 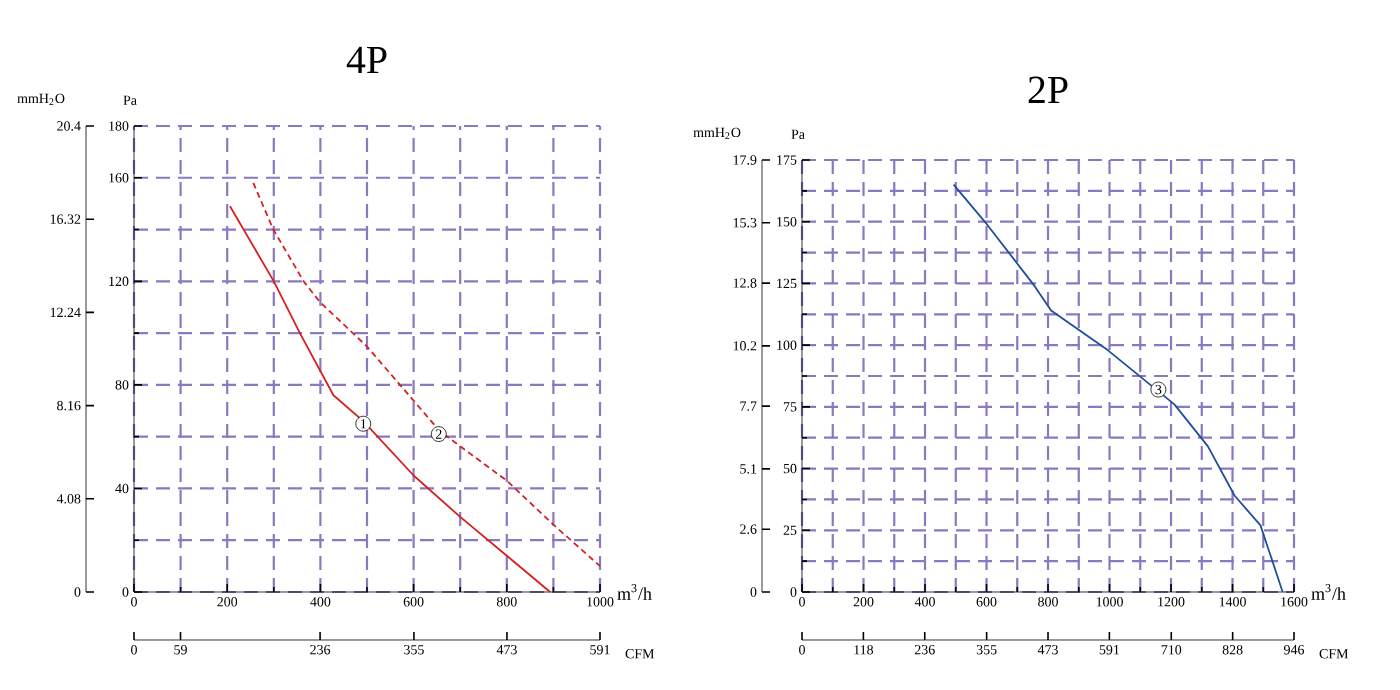 What do you see at coordinates (366, 59) in the screenshot?
I see `chart-title: 4P` at bounding box center [366, 59].